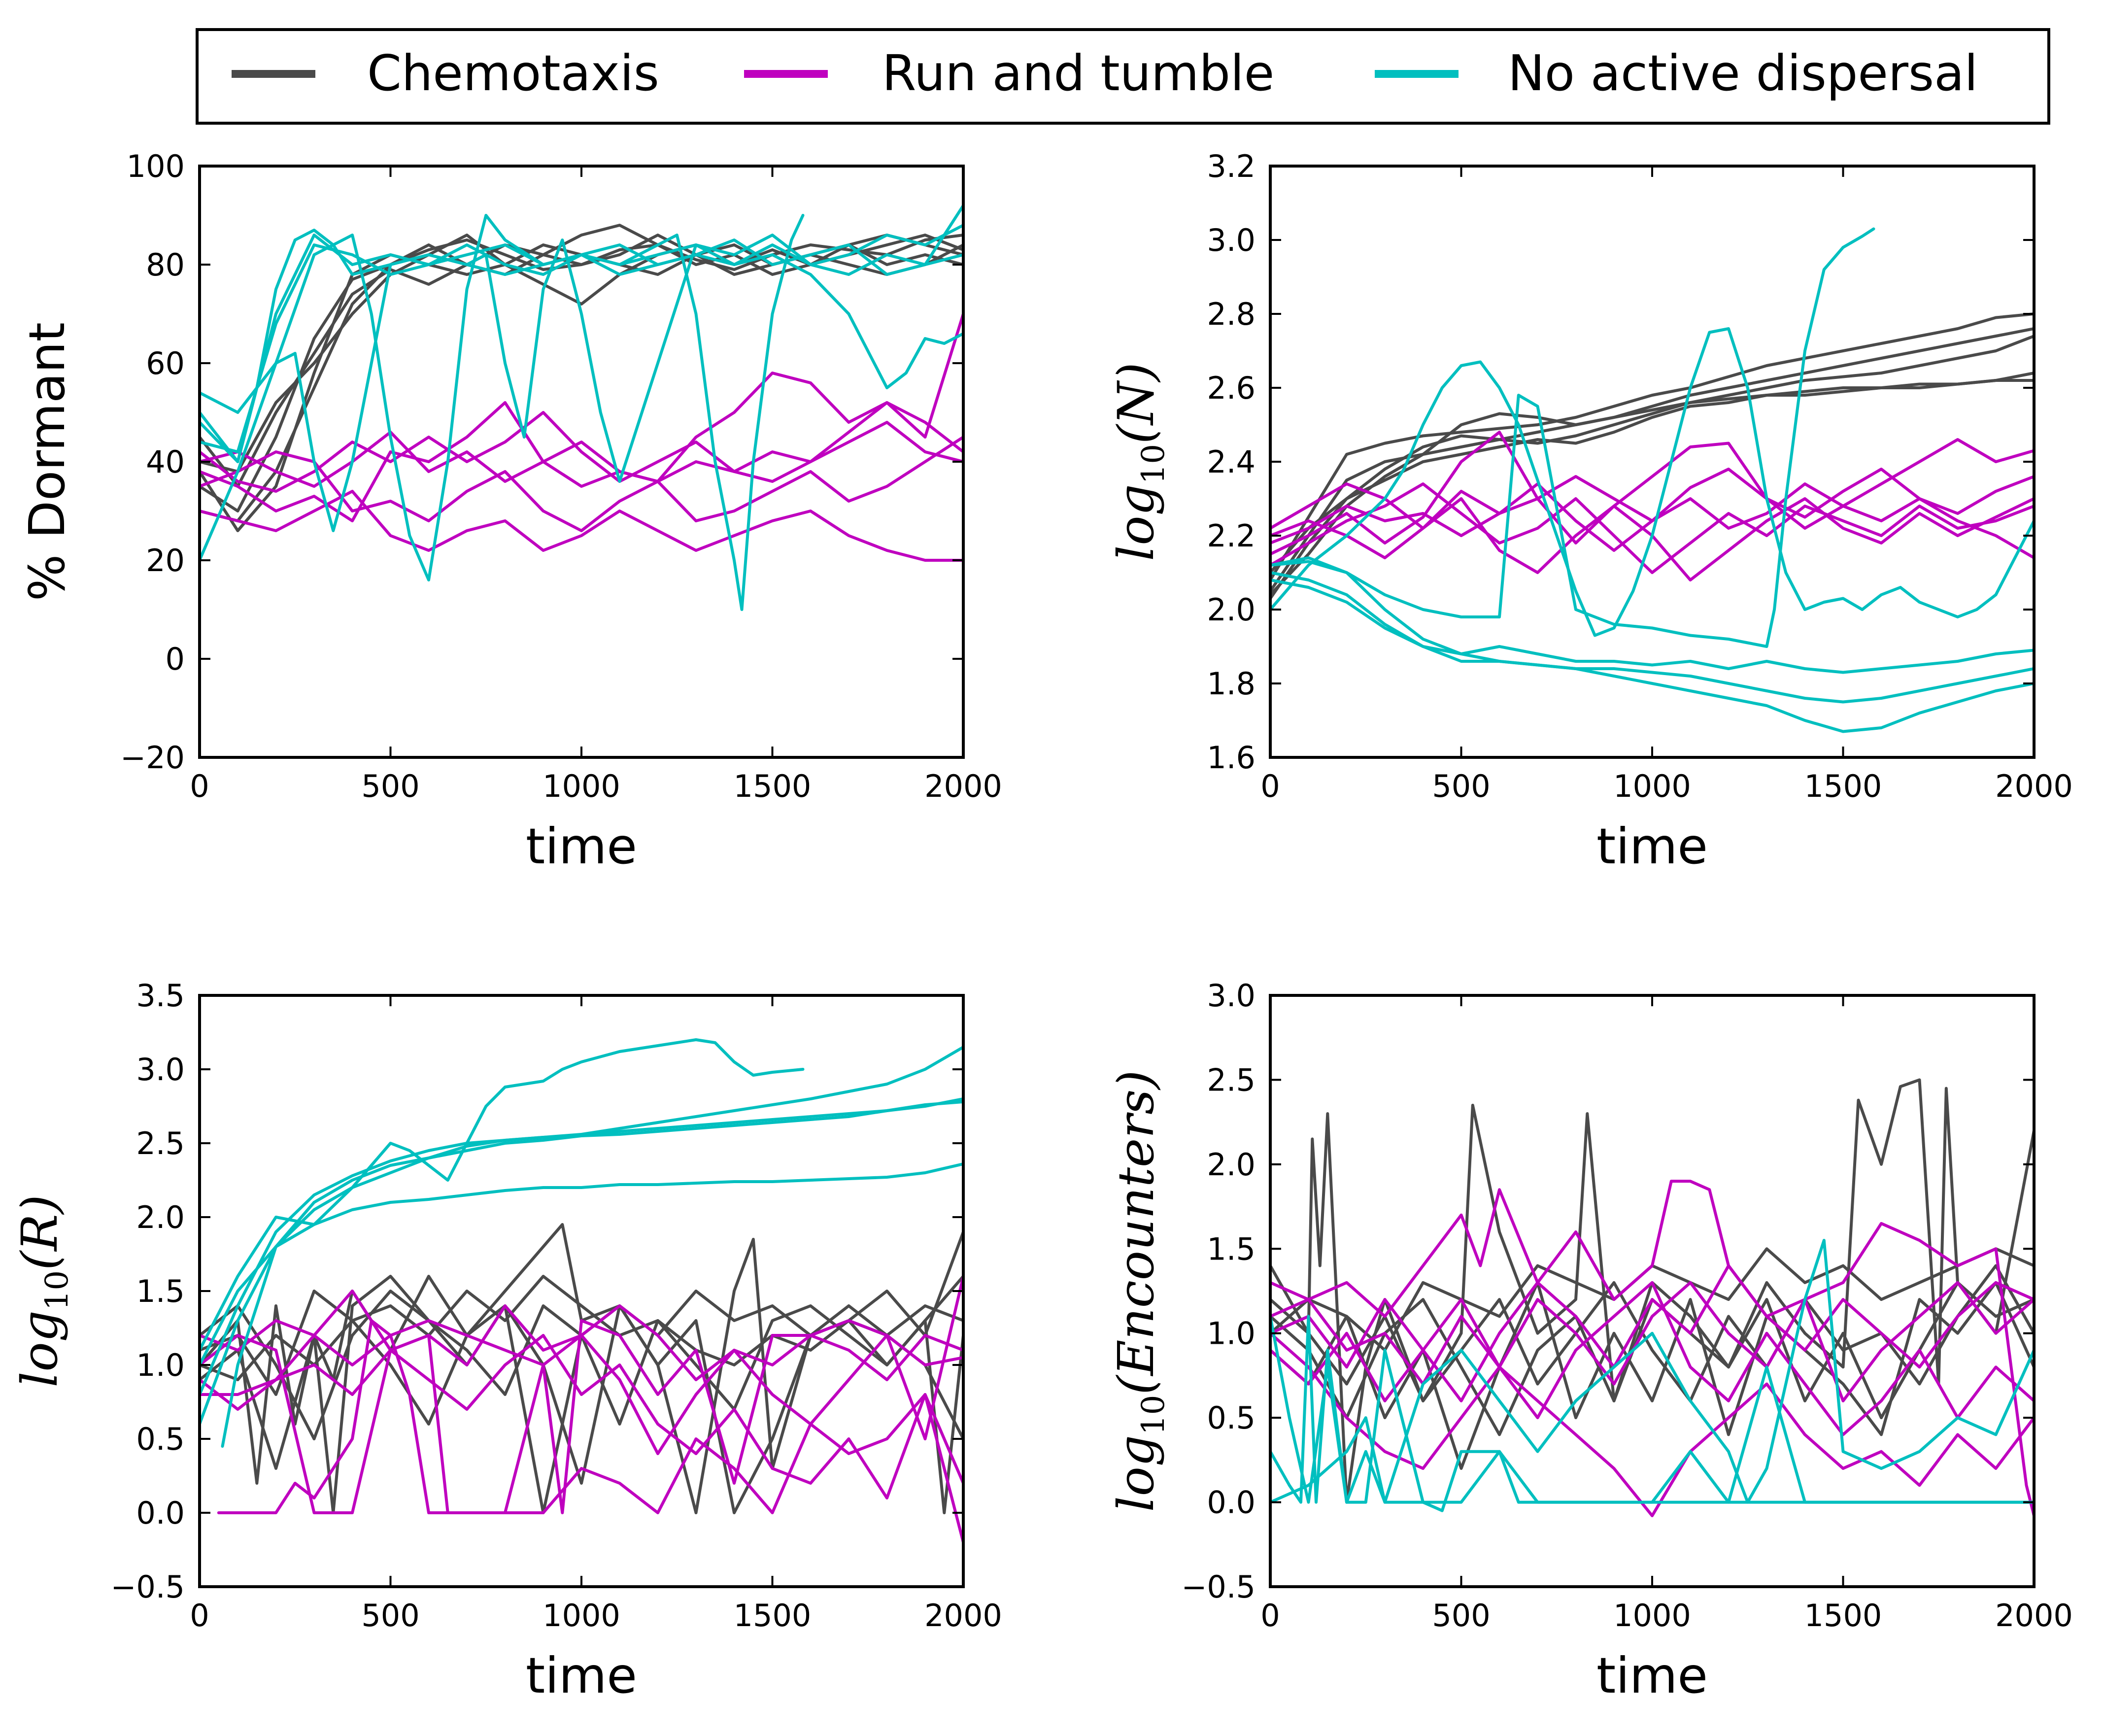 This screenshot has height=1736, width=2104. What do you see at coordinates (1231, 166) in the screenshot?
I see `y-tick-label: 3.2` at bounding box center [1231, 166].